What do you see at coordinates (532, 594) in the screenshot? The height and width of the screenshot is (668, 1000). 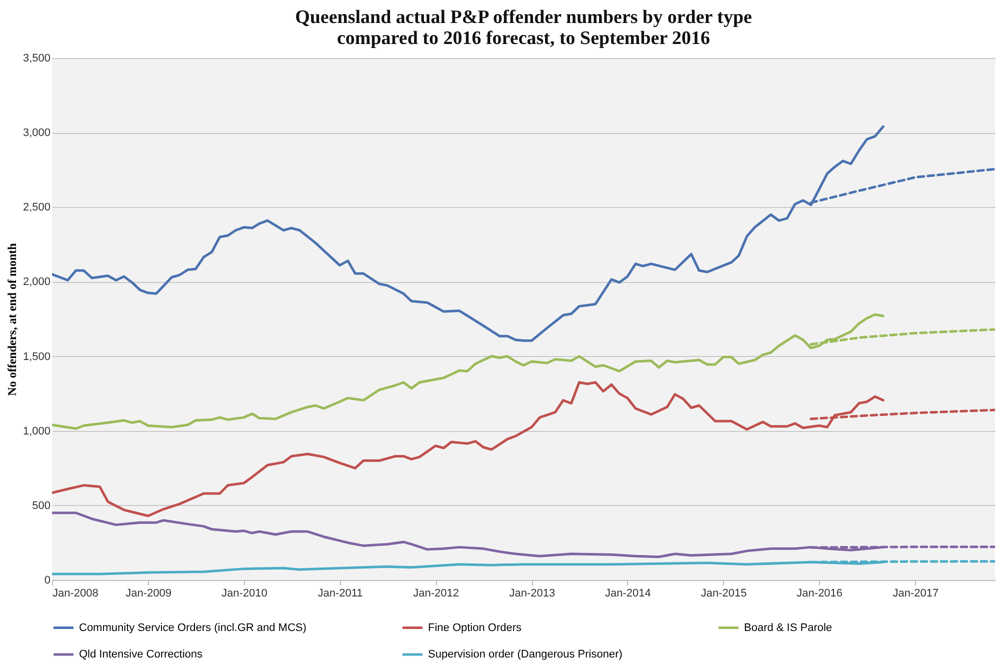 I see `x-tick-label: Jan-2013` at bounding box center [532, 594].